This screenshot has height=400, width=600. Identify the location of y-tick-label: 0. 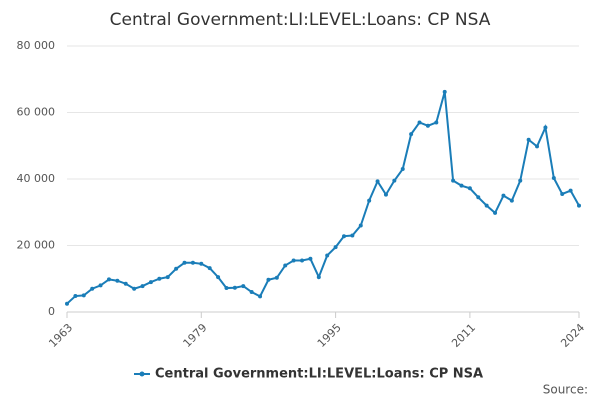
(51, 311).